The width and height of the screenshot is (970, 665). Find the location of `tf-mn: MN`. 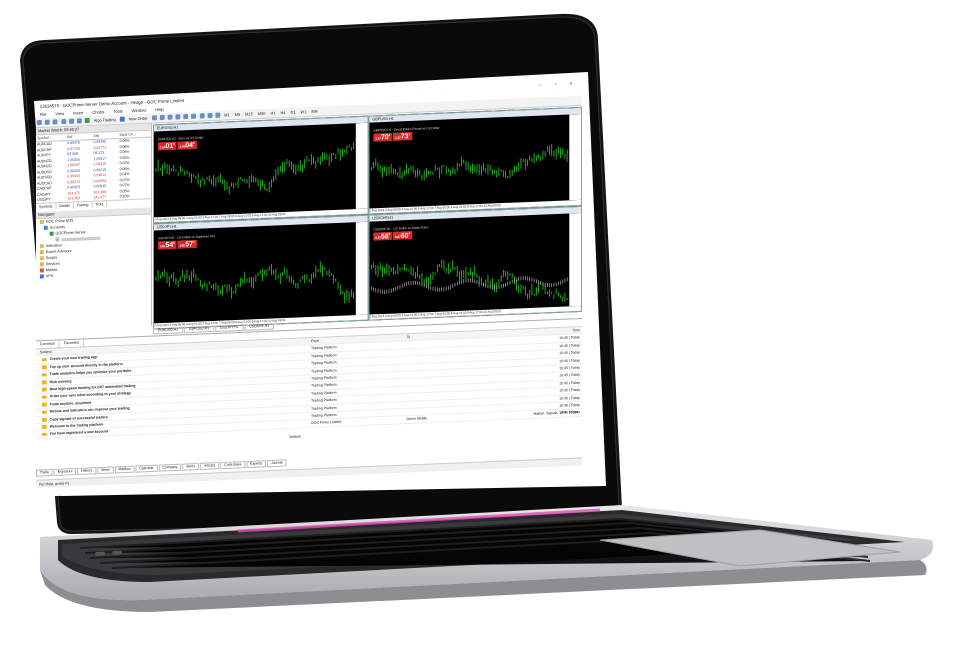

tf-mn: MN is located at coordinates (314, 111).